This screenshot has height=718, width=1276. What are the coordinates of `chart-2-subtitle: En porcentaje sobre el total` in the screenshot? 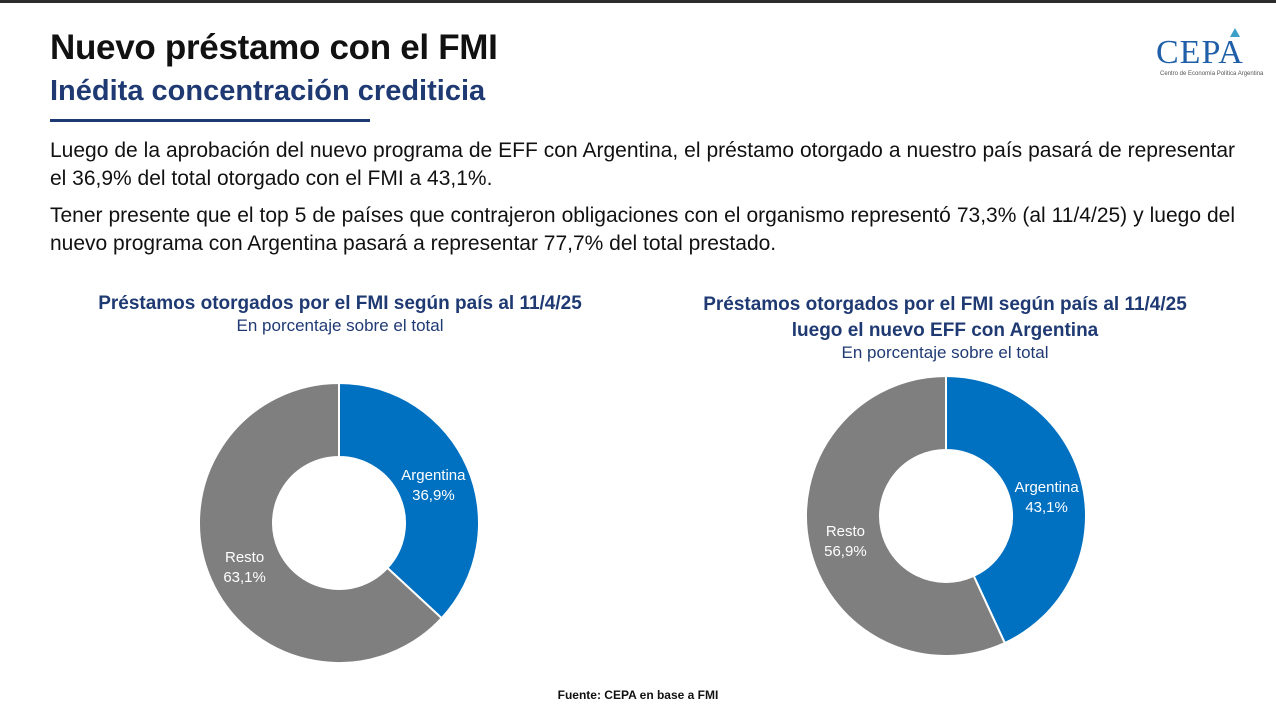 It's located at (945, 352).